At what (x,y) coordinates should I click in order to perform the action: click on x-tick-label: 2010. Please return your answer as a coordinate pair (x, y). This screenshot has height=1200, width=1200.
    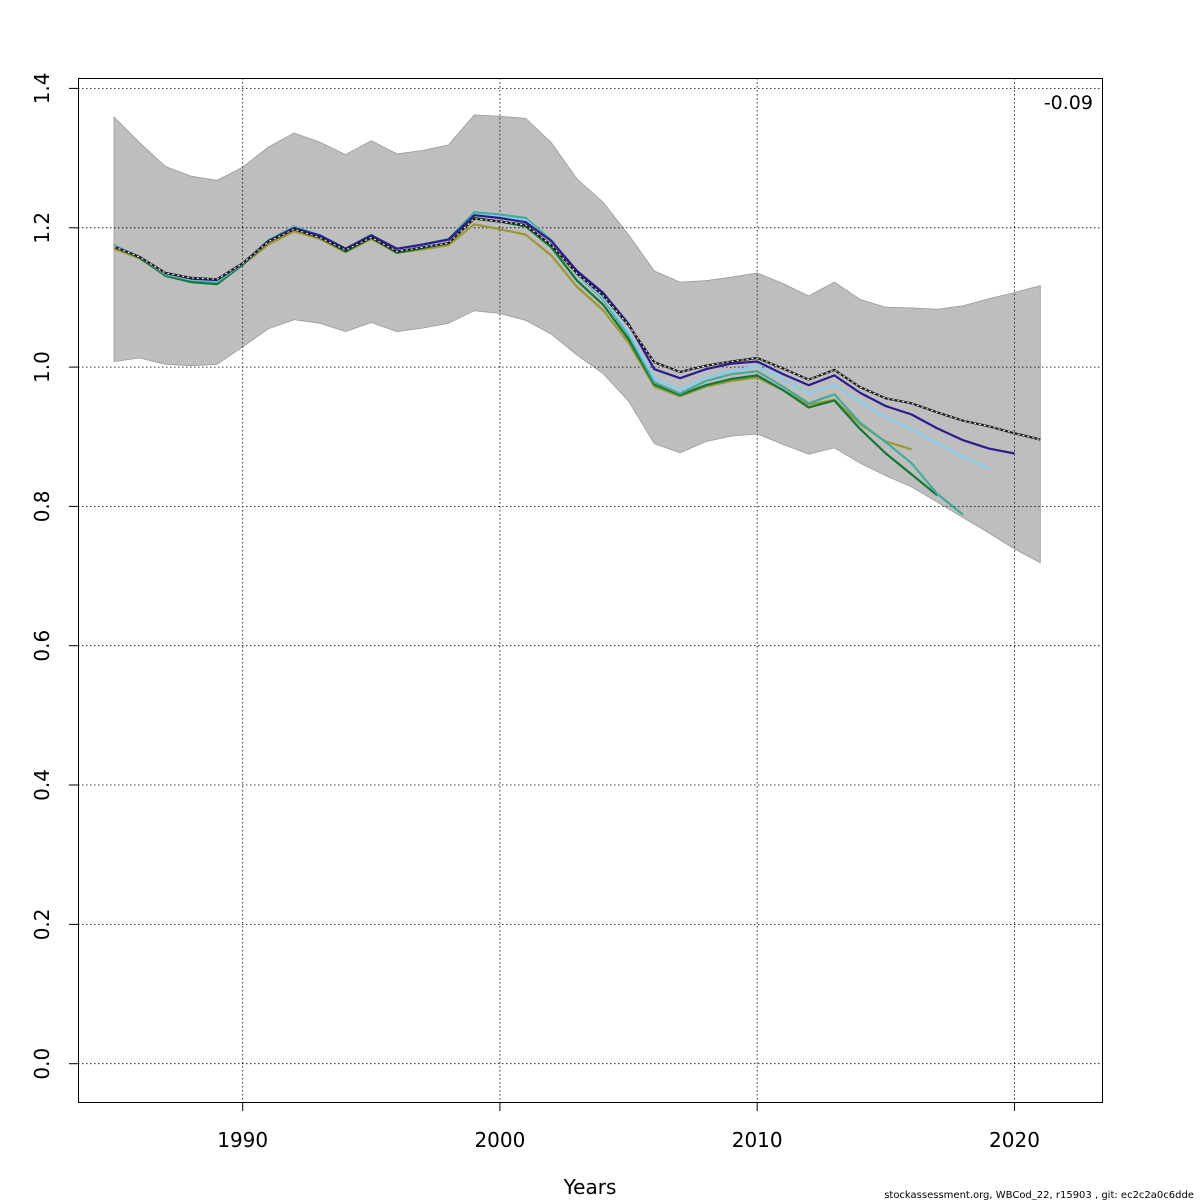
    Looking at the image, I should click on (757, 1140).